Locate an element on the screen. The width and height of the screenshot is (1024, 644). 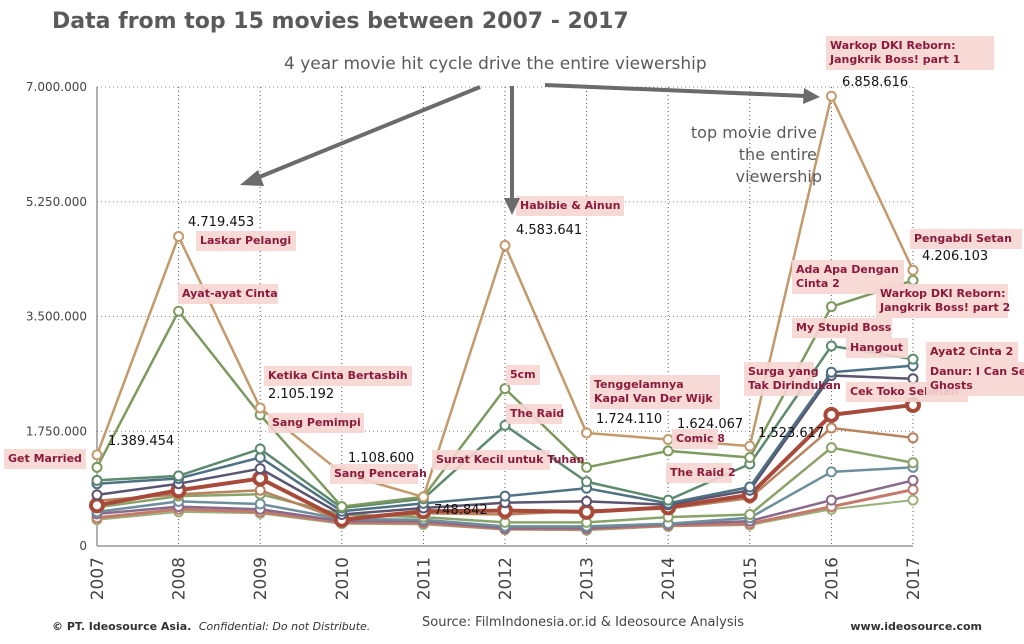
movie-label-line: Comic 8 is located at coordinates (700, 438).